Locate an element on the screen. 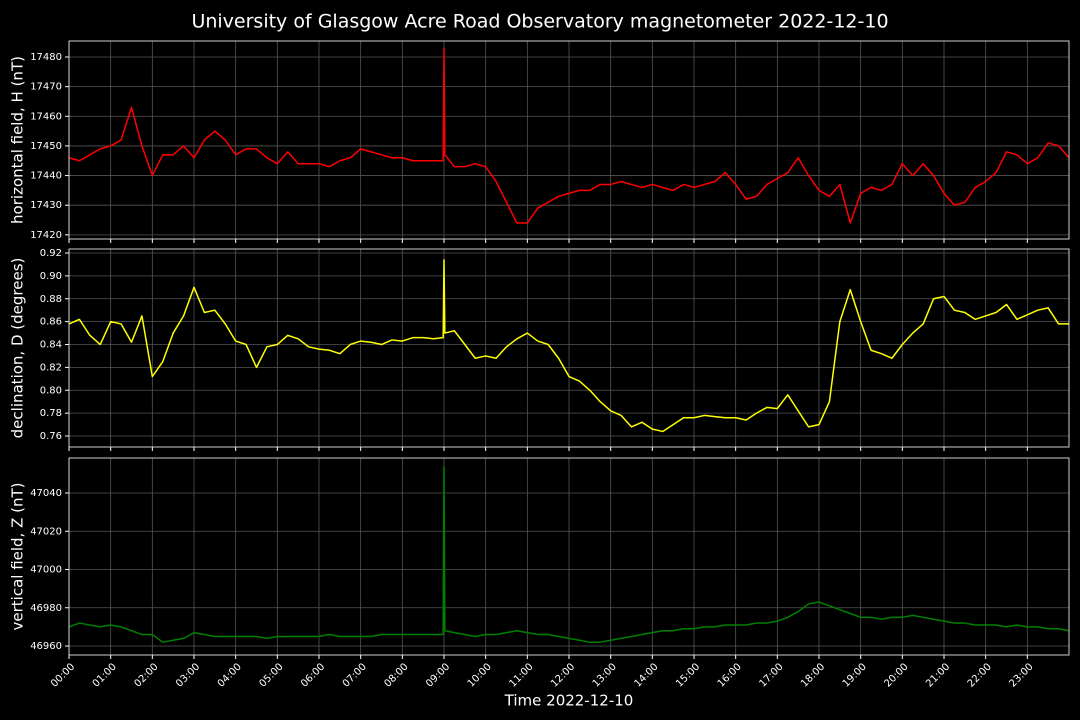  y-axis-label: vertical field, Z (nT) is located at coordinates (18, 556).